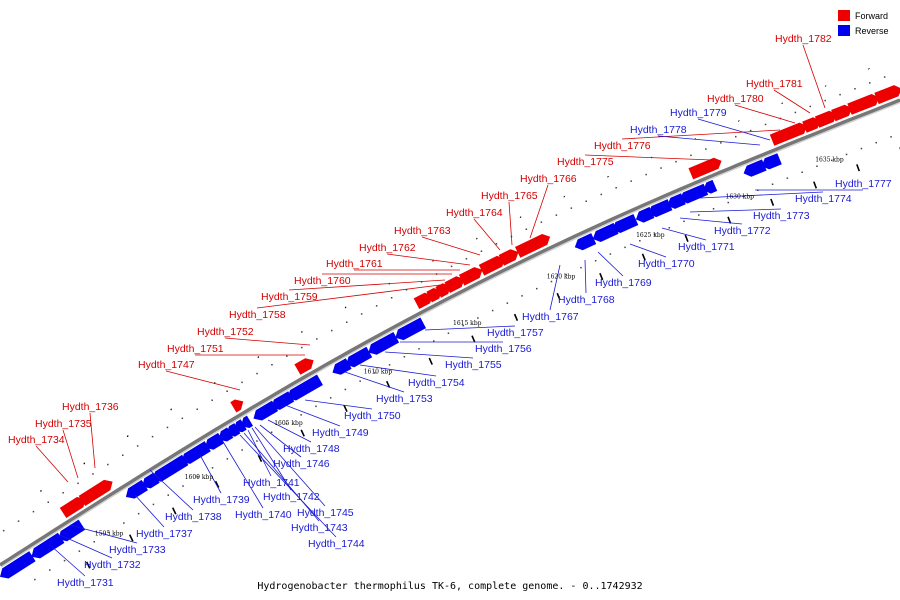  Describe the element at coordinates (372, 416) in the screenshot. I see `gene-label: Hydth_1750` at that location.